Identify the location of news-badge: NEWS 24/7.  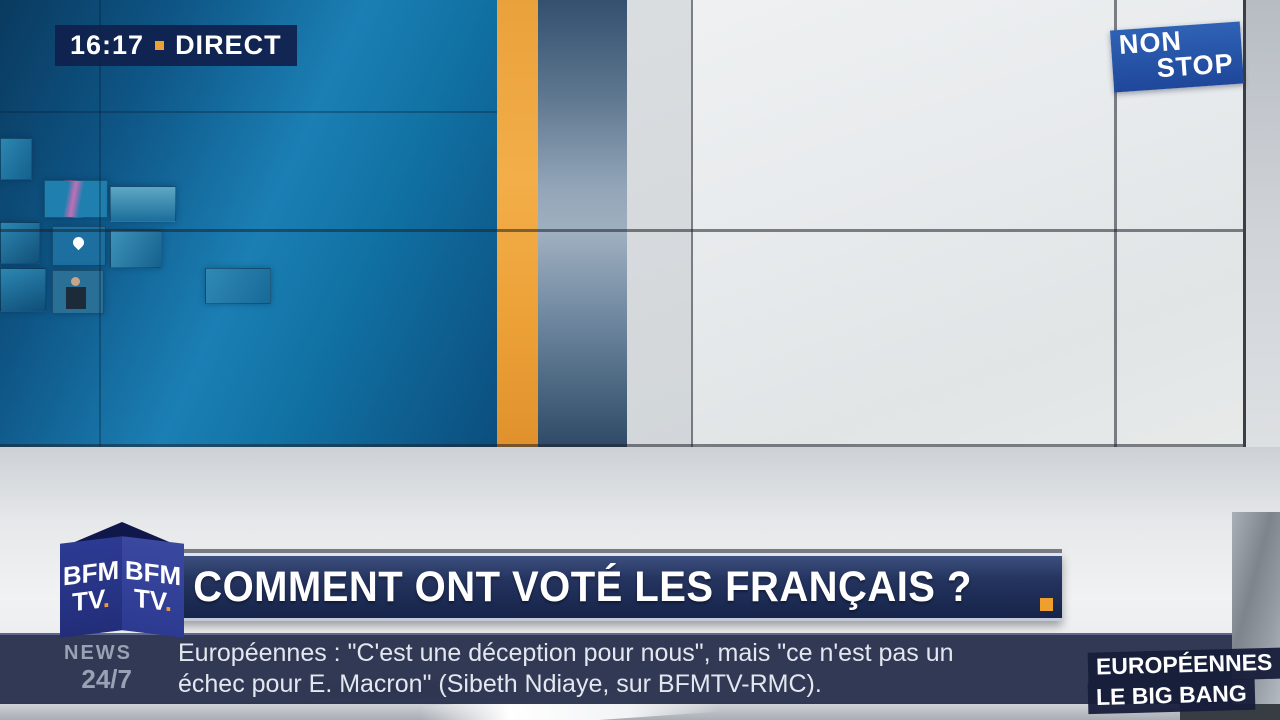
(98, 666).